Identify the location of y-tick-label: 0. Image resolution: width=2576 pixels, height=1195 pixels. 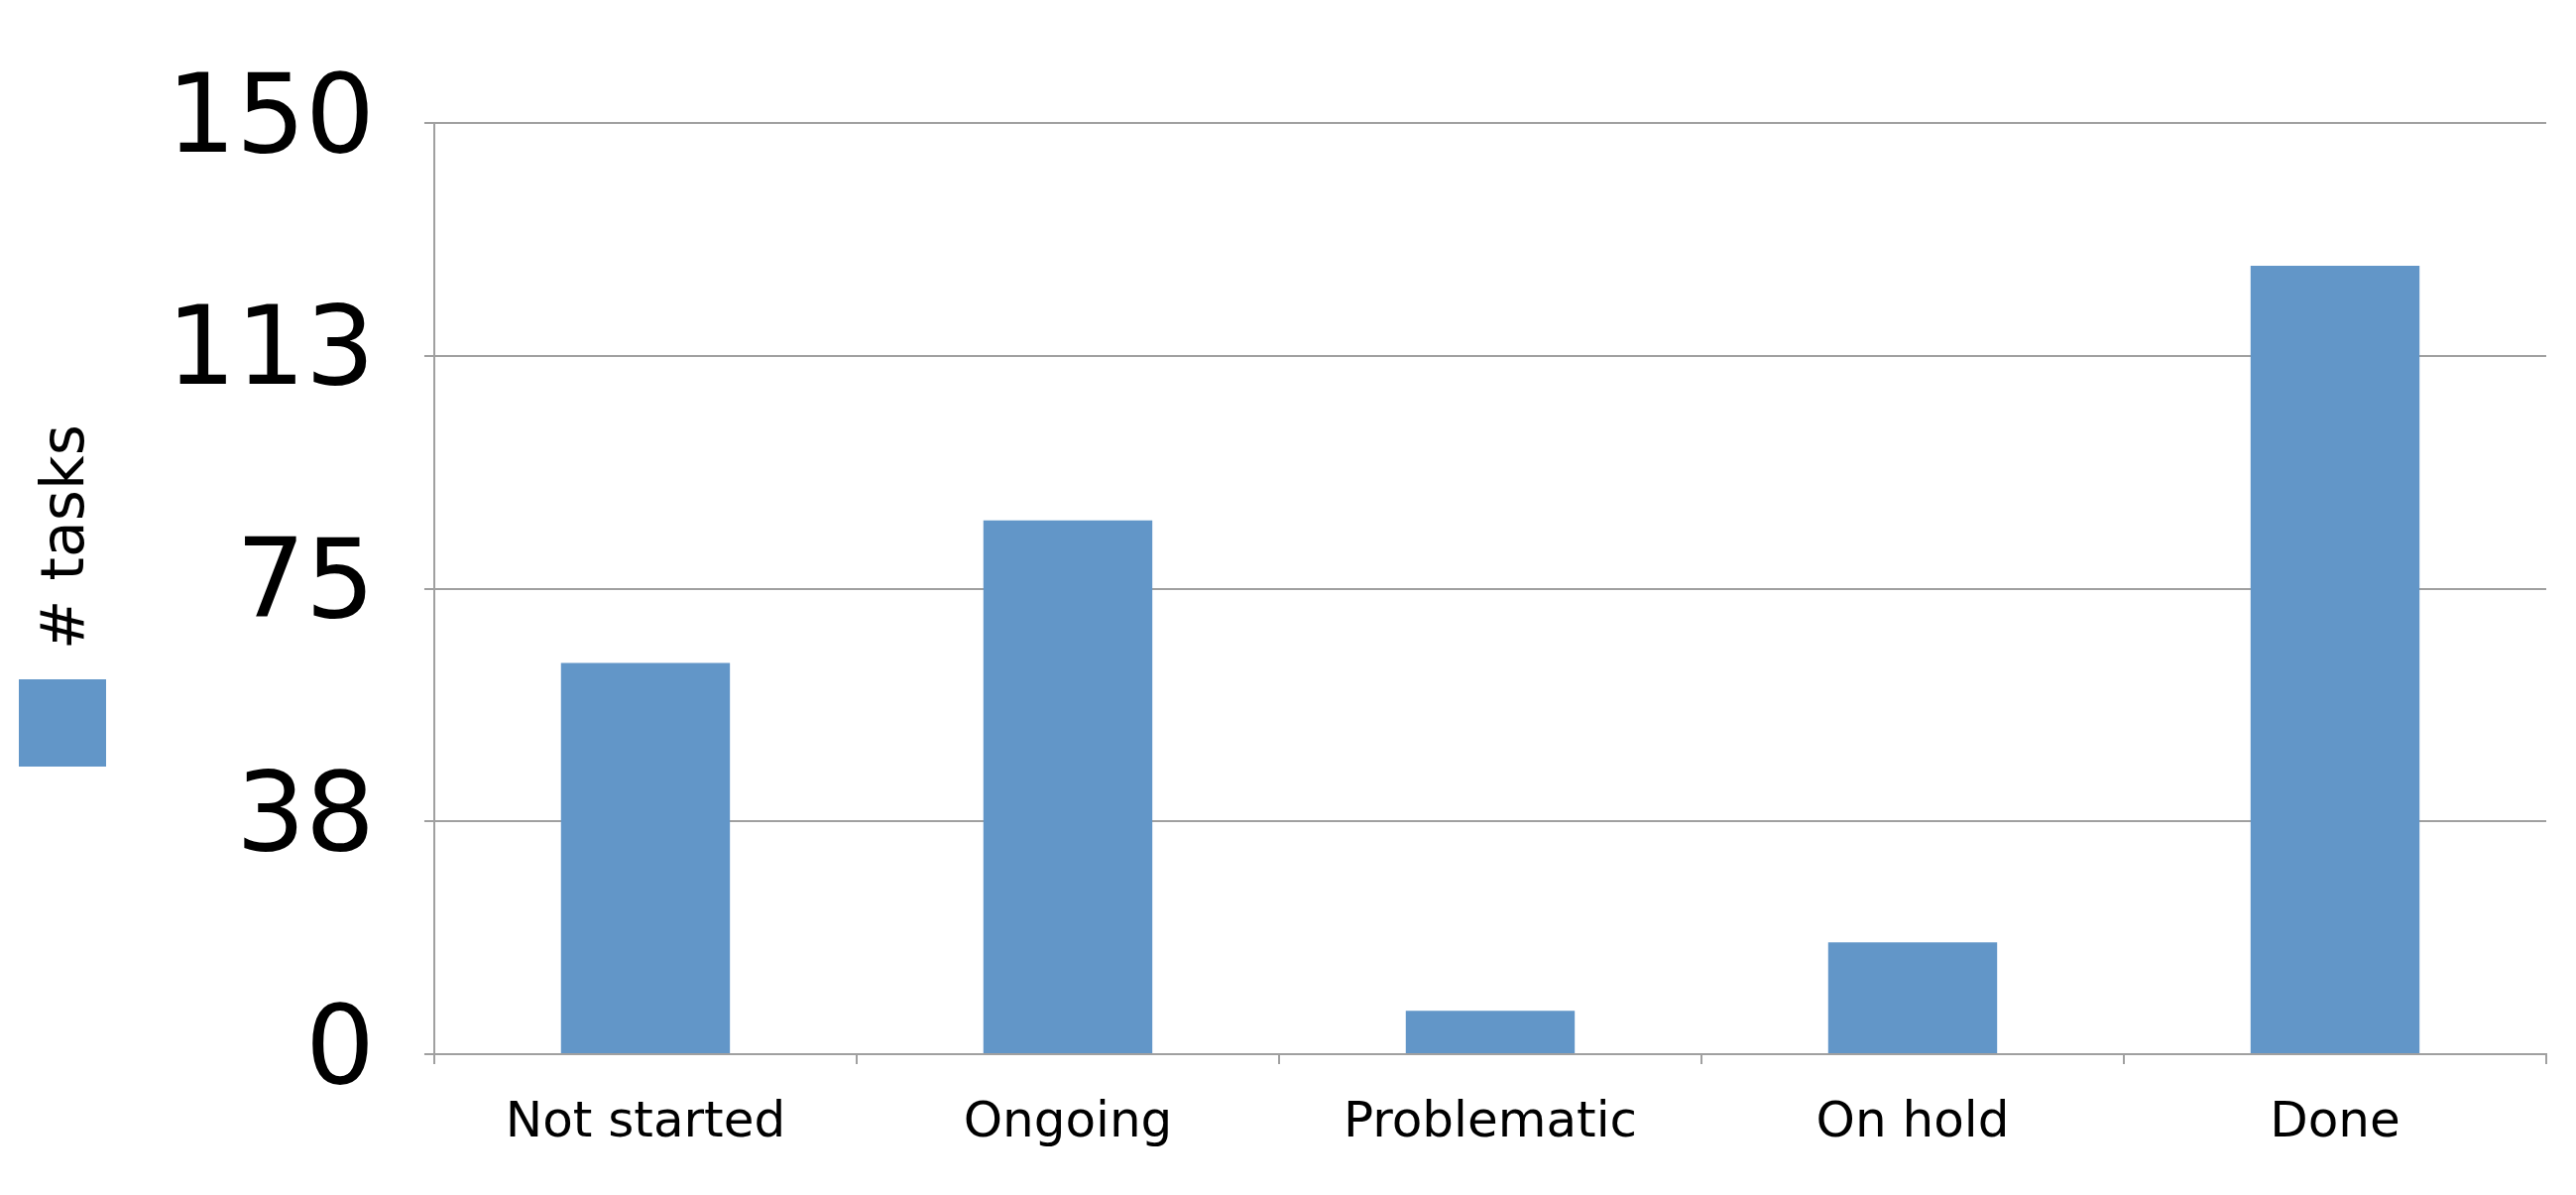
(340, 1045).